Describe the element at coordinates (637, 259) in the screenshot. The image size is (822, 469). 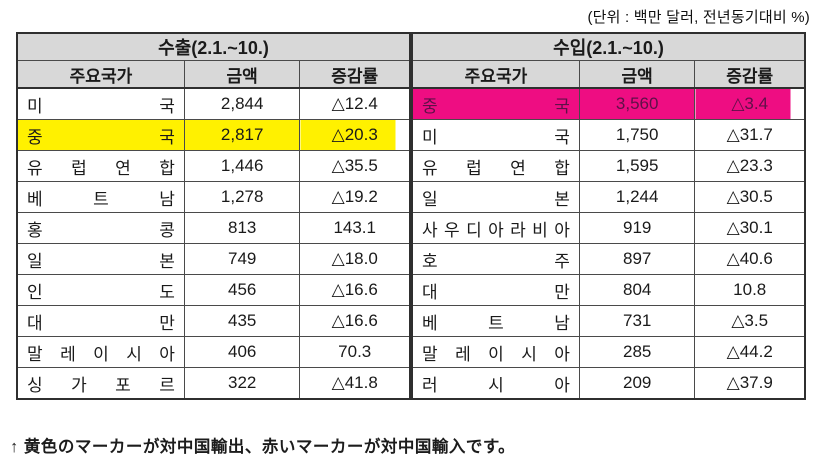
I see `amount-cell: 897` at that location.